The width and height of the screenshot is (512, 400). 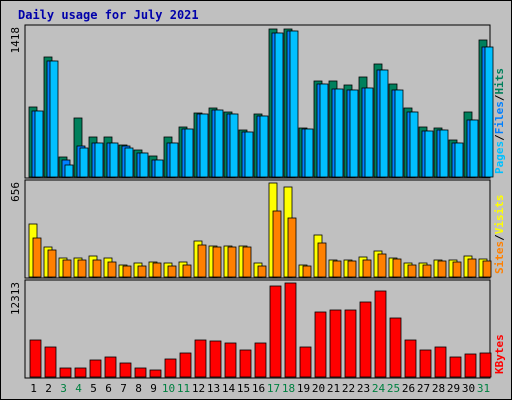 I want to click on day-label-24: 24, so click(x=379, y=388).